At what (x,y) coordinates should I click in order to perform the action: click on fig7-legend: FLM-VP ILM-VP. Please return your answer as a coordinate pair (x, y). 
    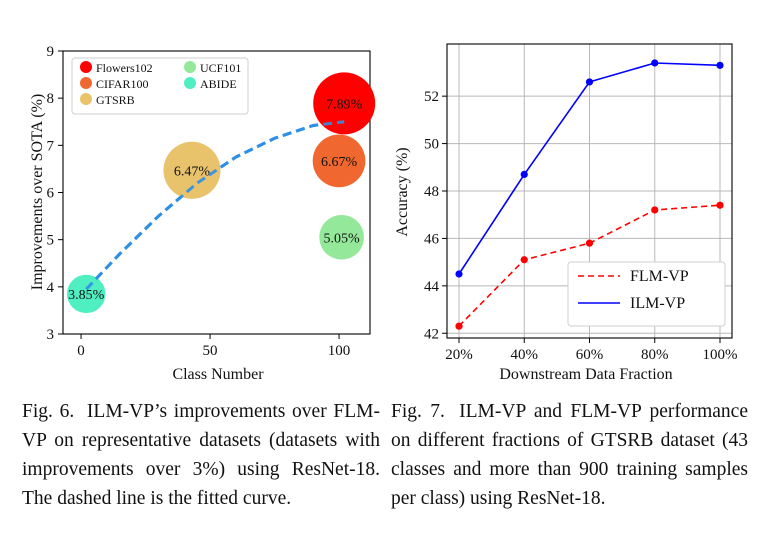
    Looking at the image, I should click on (646, 294).